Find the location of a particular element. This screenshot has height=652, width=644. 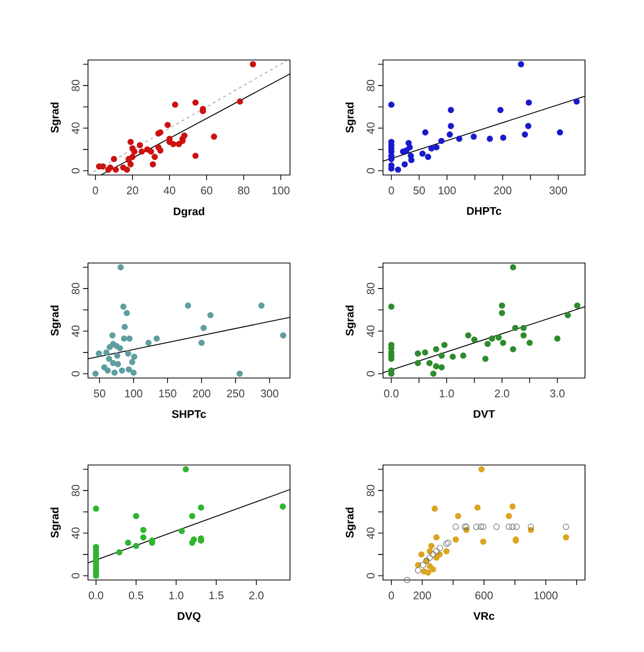

x-tick-label: 0.5 is located at coordinates (136, 596).